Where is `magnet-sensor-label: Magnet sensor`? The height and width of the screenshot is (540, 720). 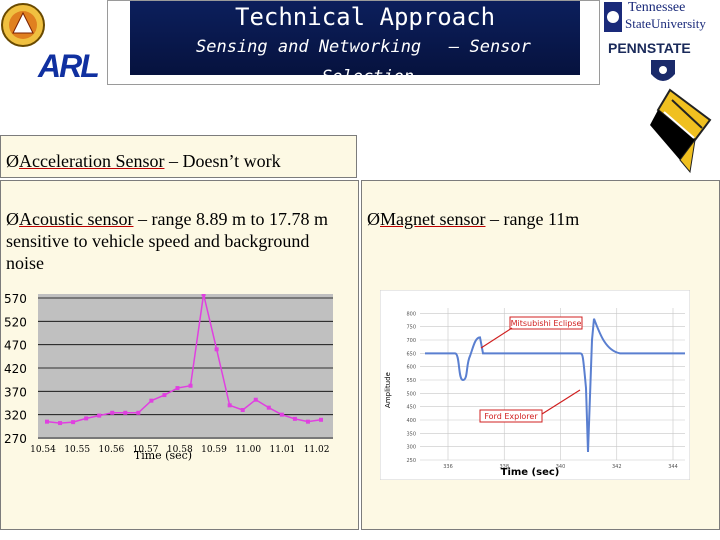
magnet-sensor-label: Magnet sensor is located at coordinates (433, 219).